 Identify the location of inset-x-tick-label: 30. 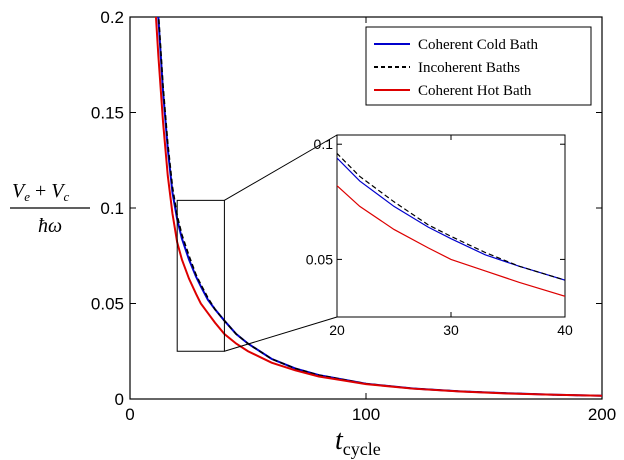
(451, 330).